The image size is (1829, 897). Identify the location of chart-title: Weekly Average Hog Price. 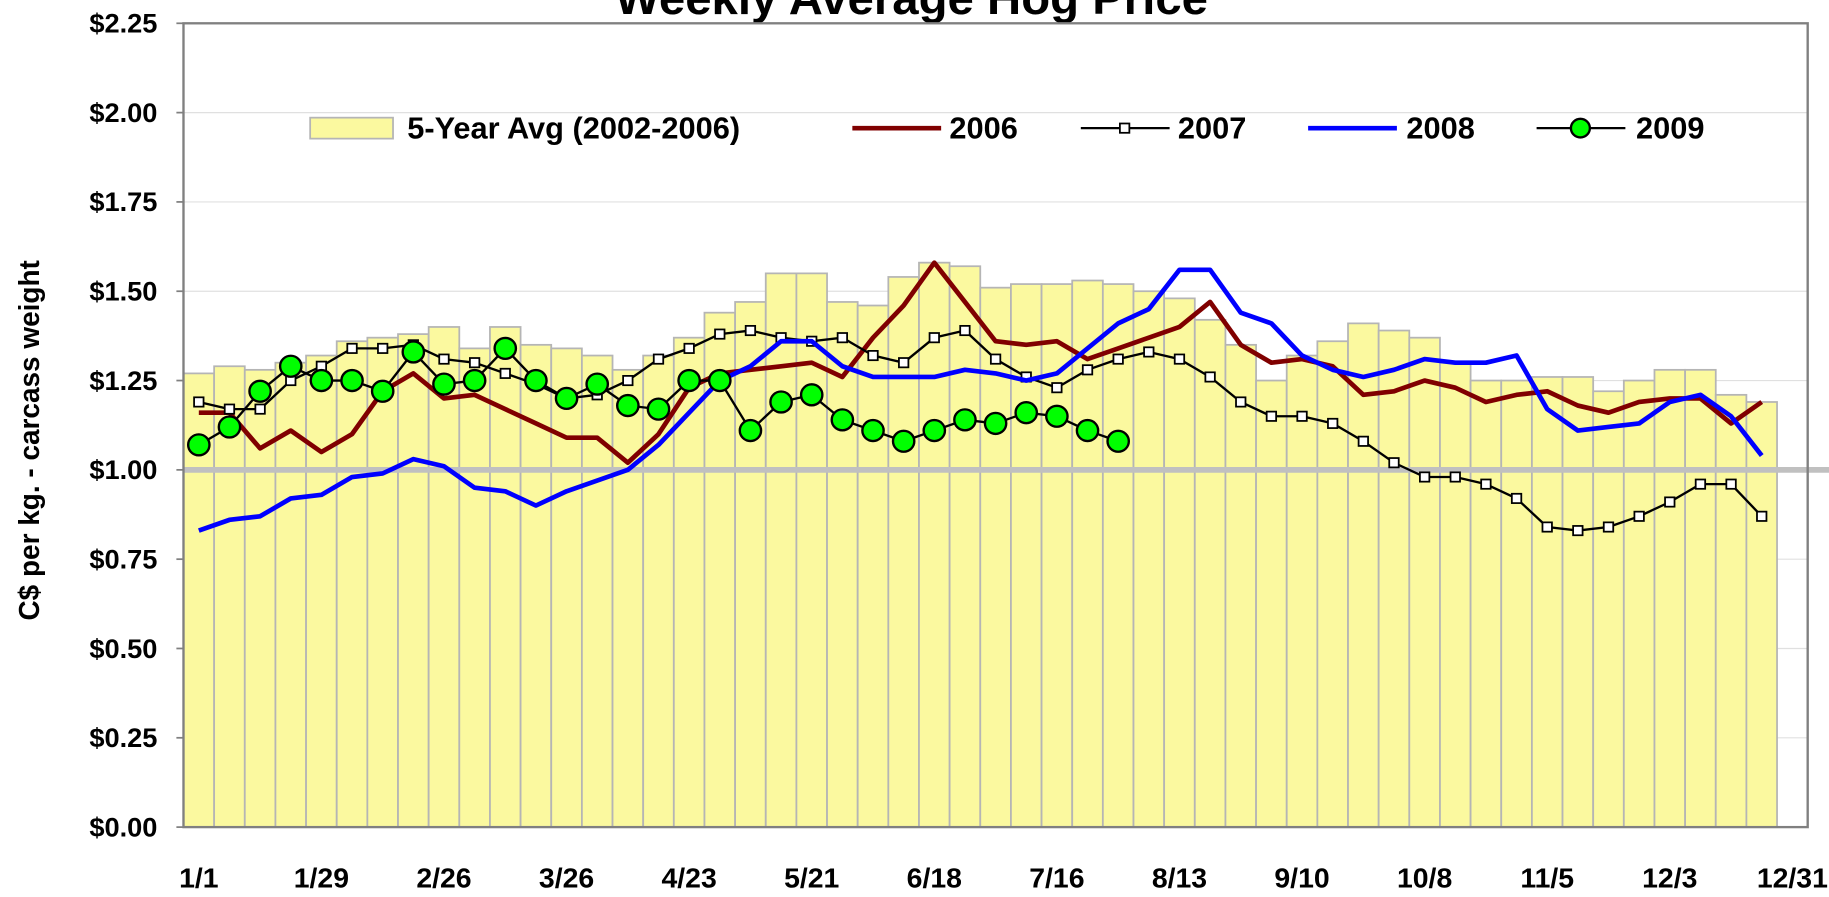
(911, 12).